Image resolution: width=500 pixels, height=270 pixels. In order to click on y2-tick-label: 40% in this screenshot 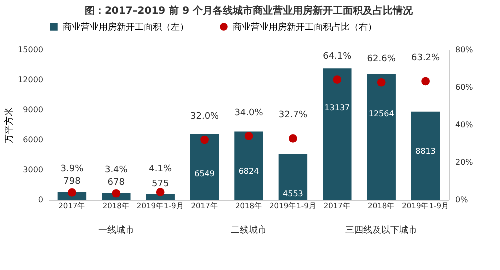, I will do `click(465, 125)`.